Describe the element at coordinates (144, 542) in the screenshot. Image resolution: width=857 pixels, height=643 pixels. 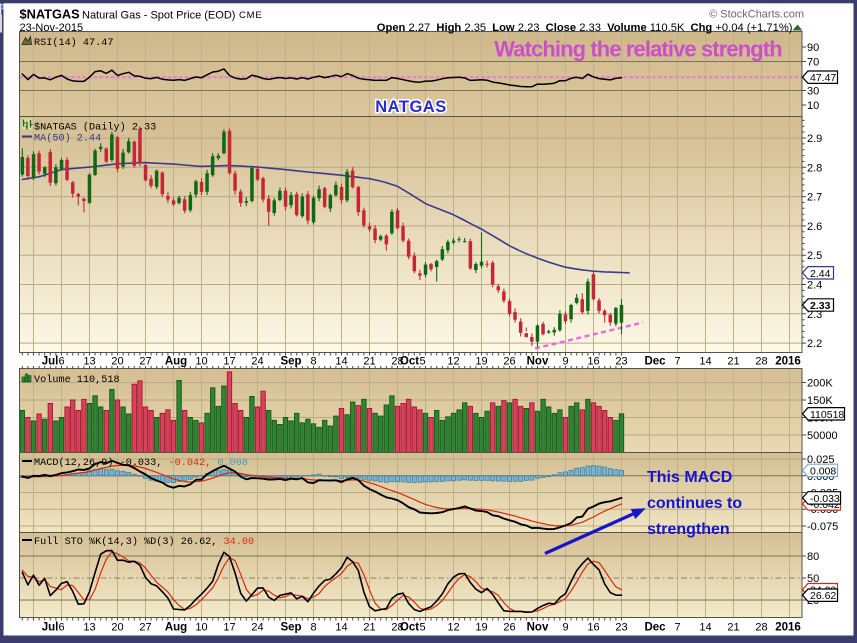
I see `svg-text:Full STO %K(14,3) %D(3) 26.62,: Full STO %K(14,3) %D(3) 26.62, 34.00` at that location.